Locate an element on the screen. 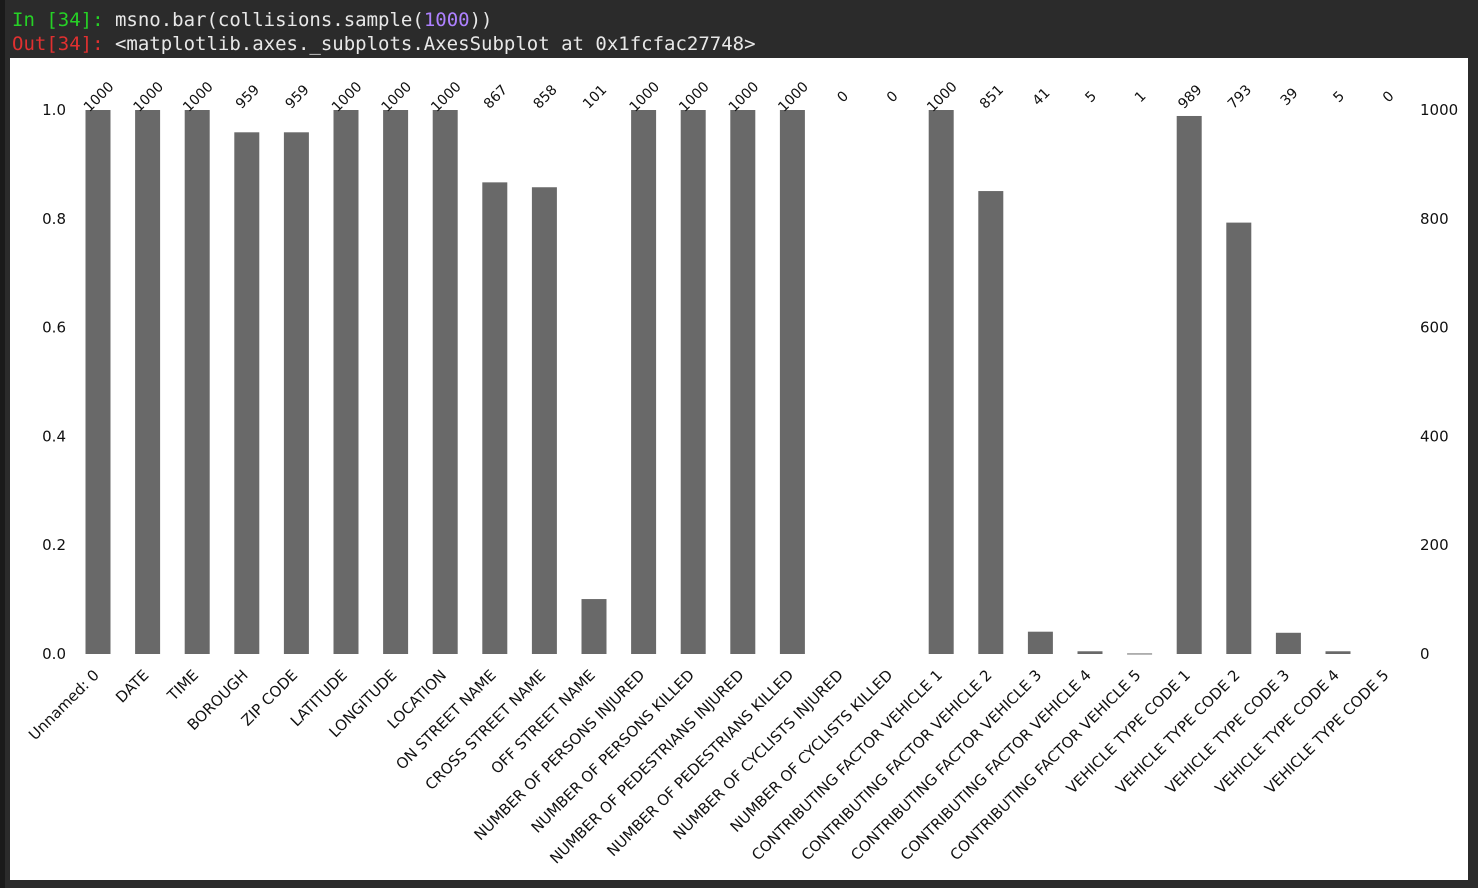  right-tick-label: 0 is located at coordinates (1425, 654).